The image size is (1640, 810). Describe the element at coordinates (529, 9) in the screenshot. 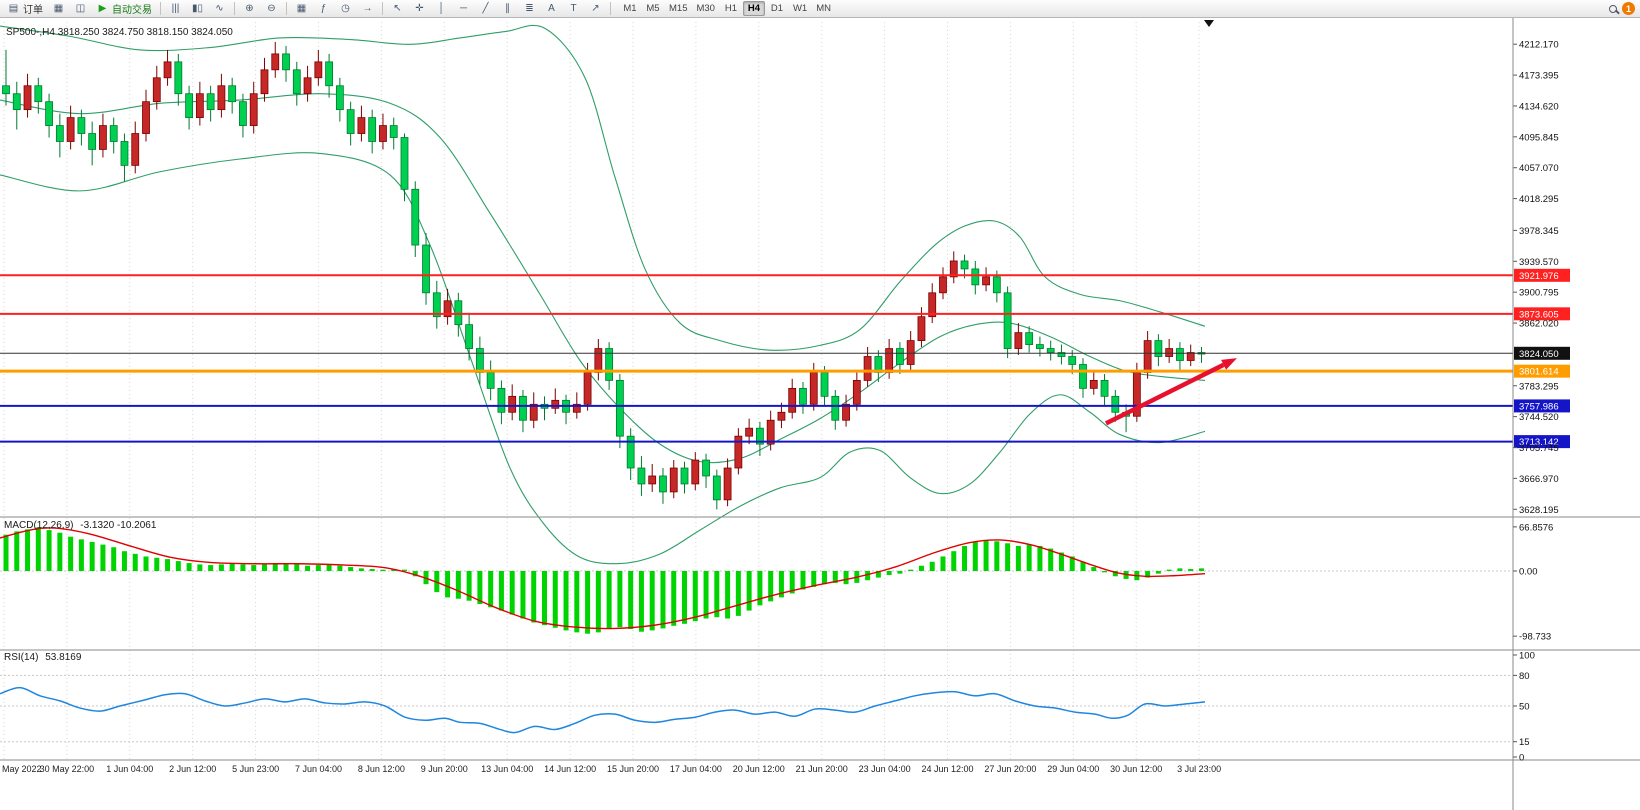

I see `fibonacci-button: ≣` at that location.